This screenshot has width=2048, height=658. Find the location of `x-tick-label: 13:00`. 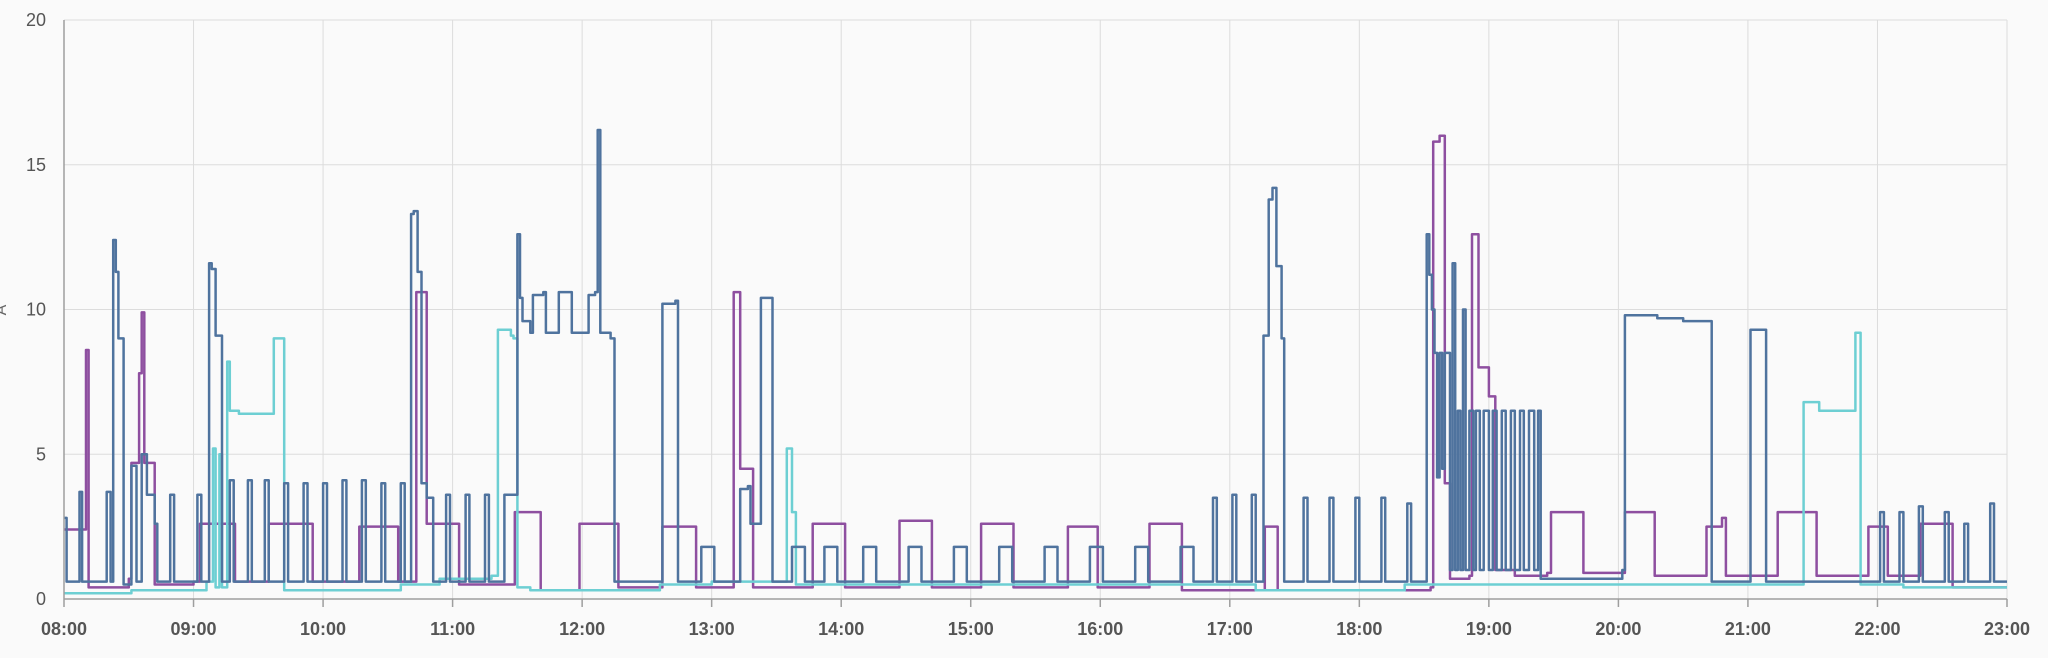

x-tick-label: 13:00 is located at coordinates (712, 629).